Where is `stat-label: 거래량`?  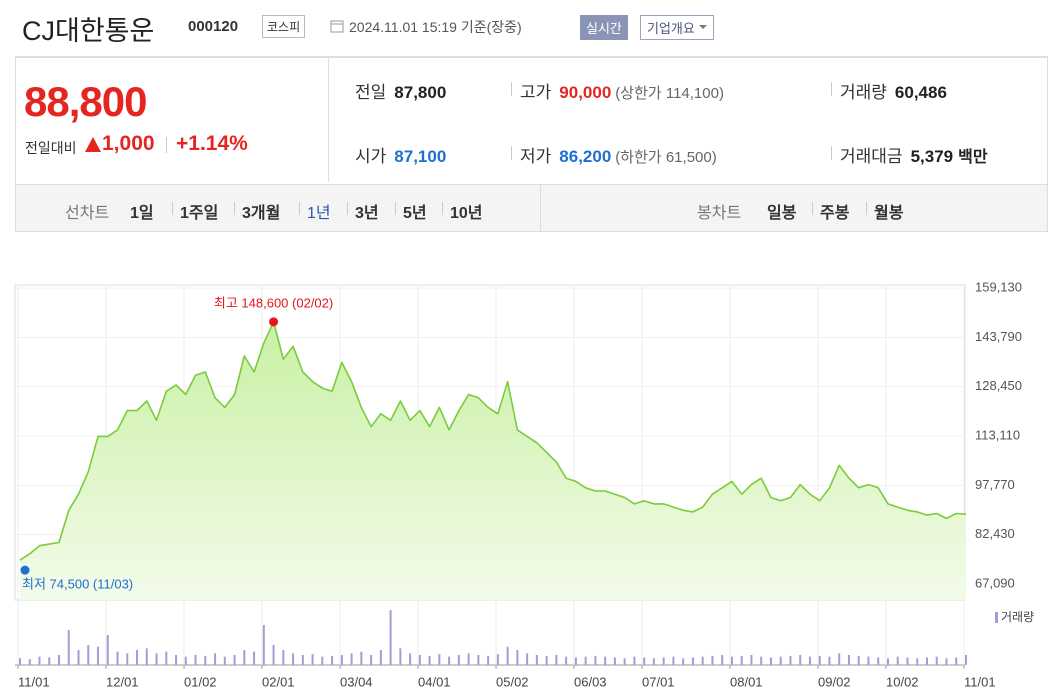 stat-label: 거래량 is located at coordinates (863, 92).